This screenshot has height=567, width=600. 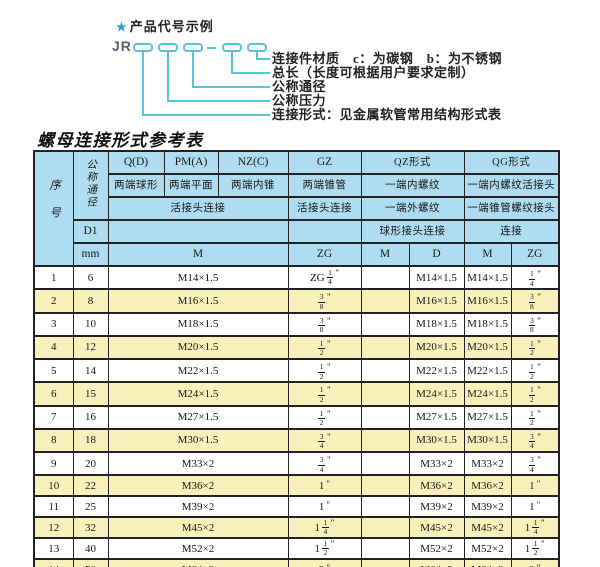 I want to click on cell-gz-zg: 1 2 ", so click(x=324, y=370).